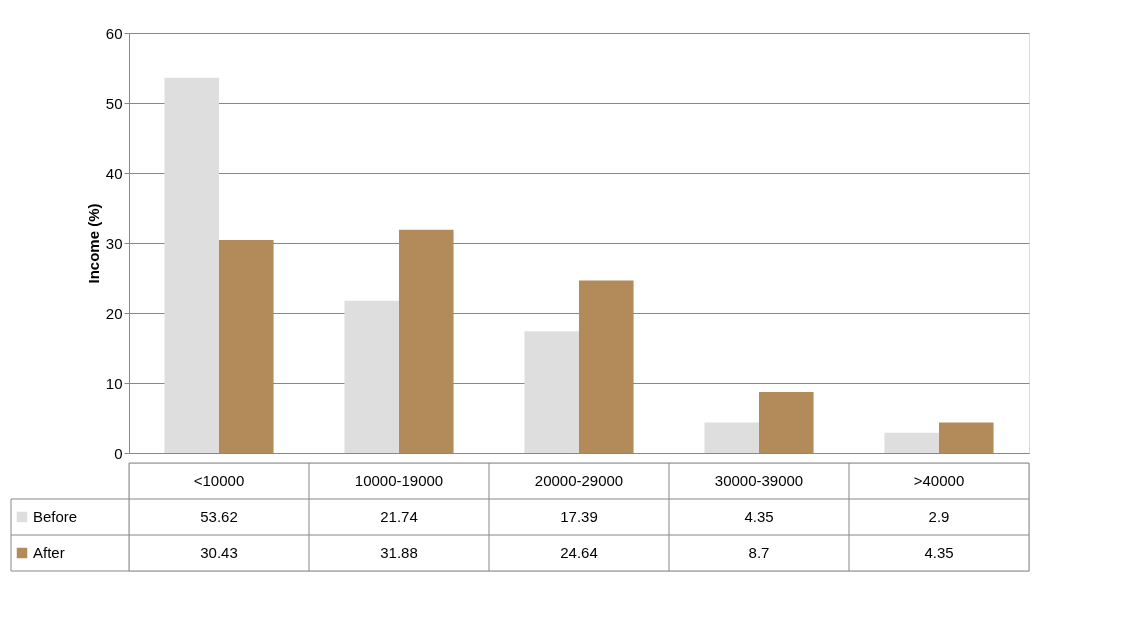 Image resolution: width=1122 pixels, height=637 pixels. What do you see at coordinates (114, 243) in the screenshot?
I see `y-tick-label: 30` at bounding box center [114, 243].